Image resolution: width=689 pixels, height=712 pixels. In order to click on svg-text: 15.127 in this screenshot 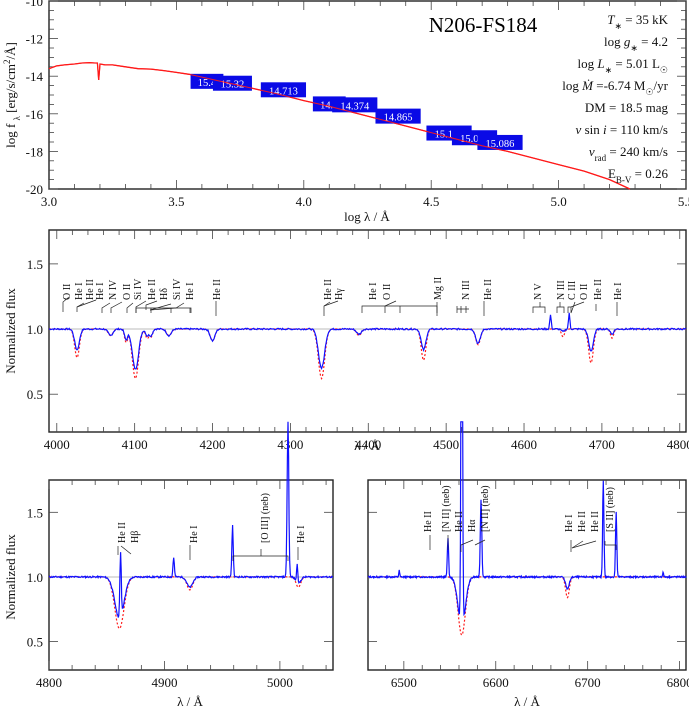, I will do `click(449, 135)`.